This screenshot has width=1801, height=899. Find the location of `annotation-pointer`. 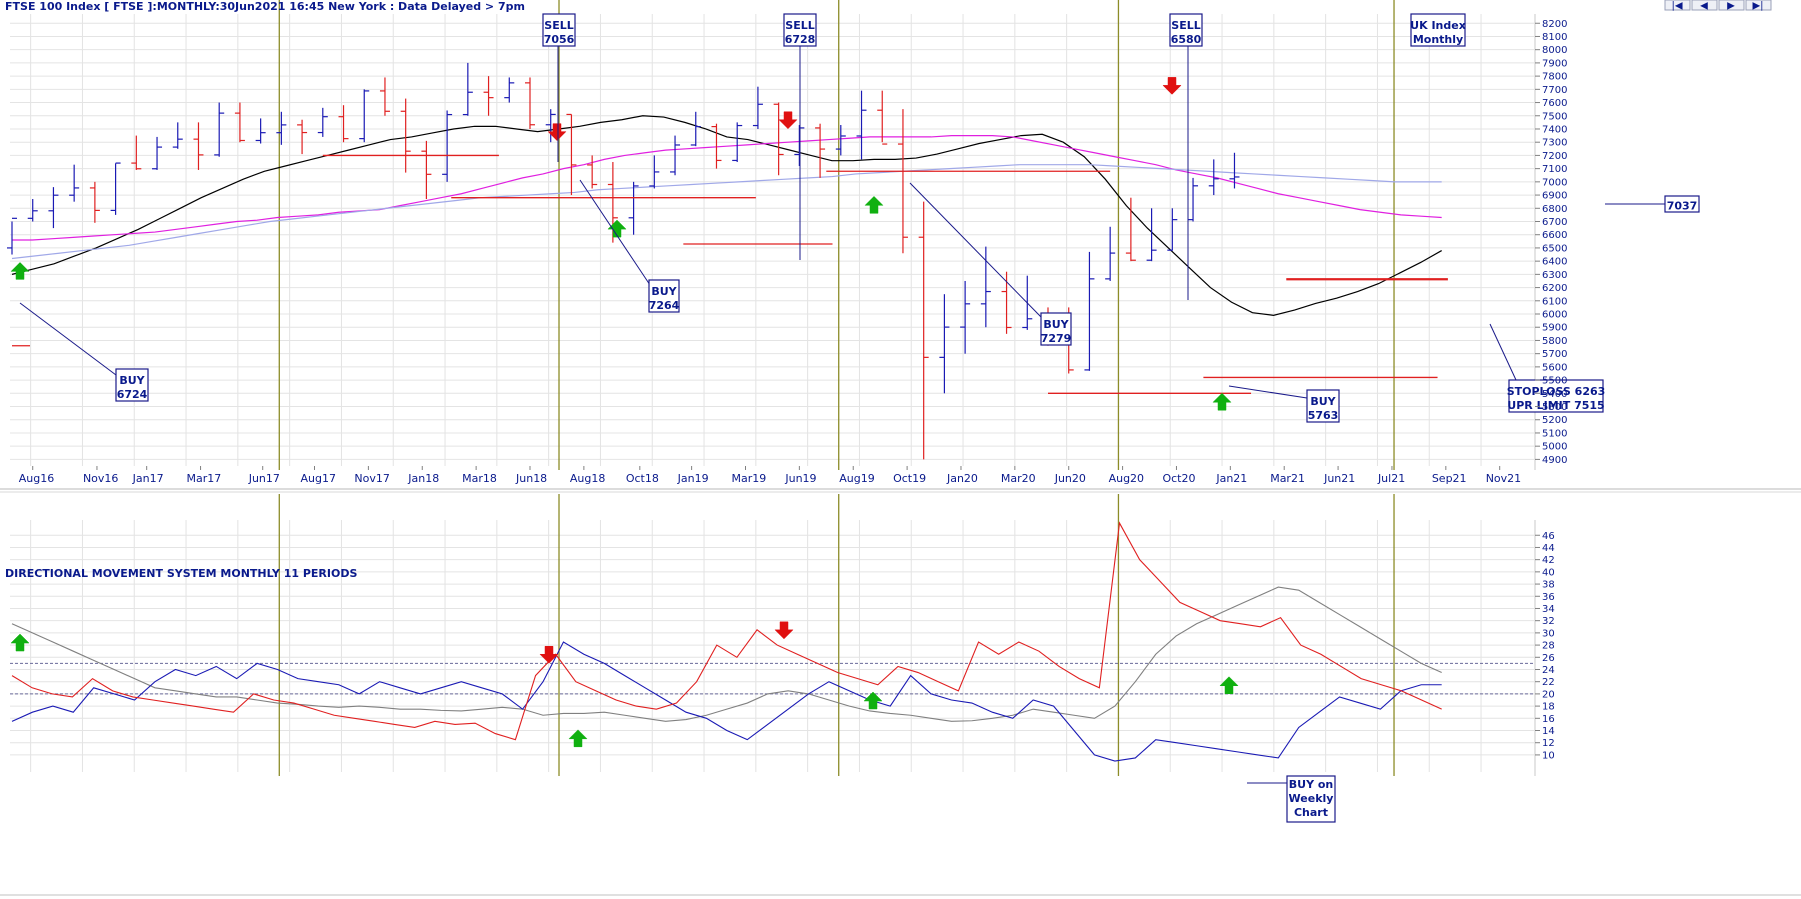

annotation-pointer is located at coordinates (615, 232).